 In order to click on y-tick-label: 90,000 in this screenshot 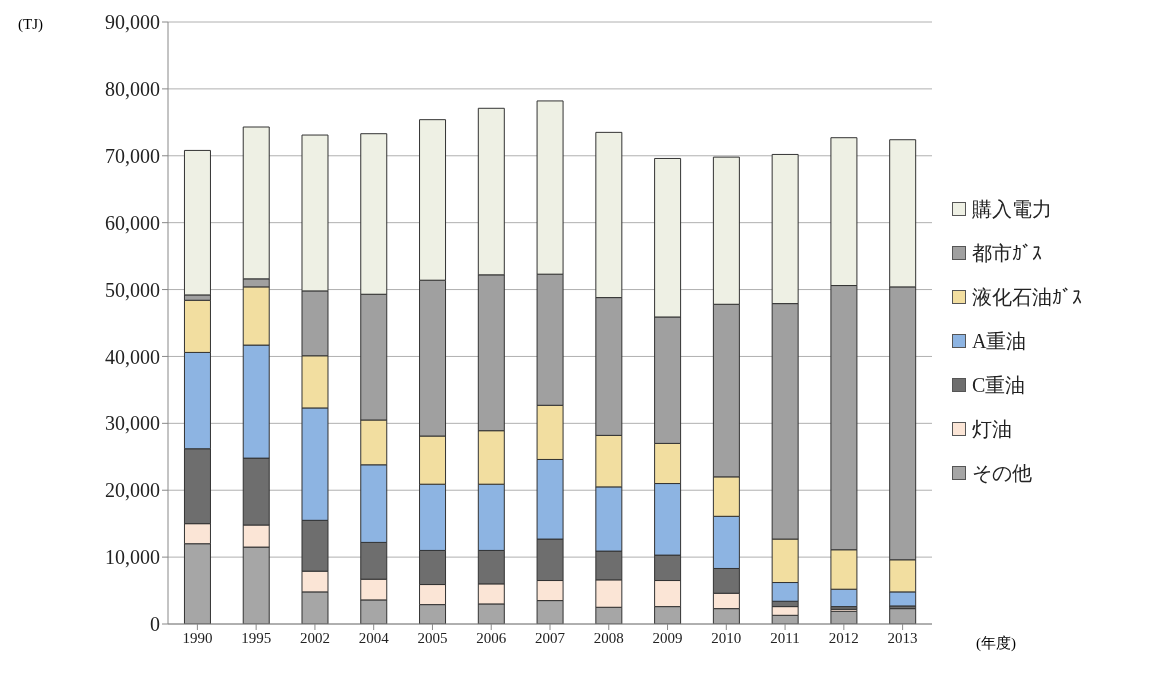, I will do `click(132, 22)`.